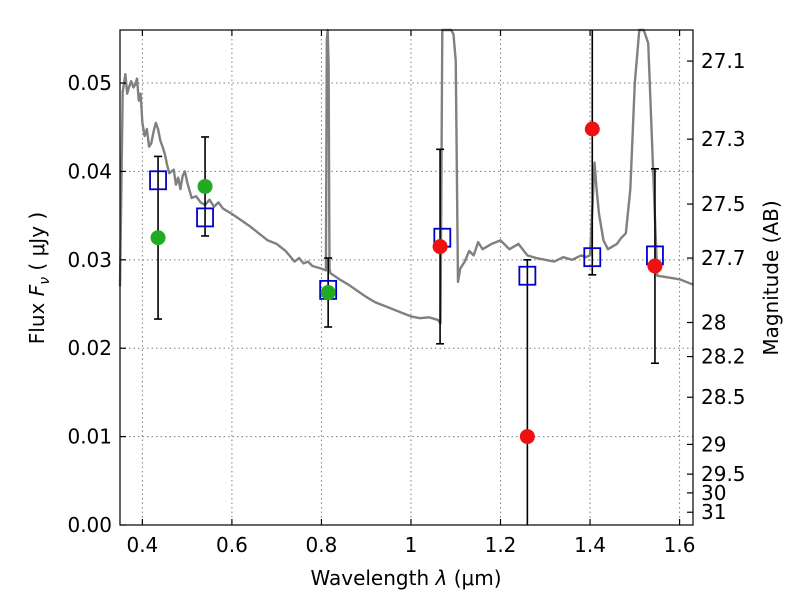 The height and width of the screenshot is (604, 800). Describe the element at coordinates (680, 545) in the screenshot. I see `x-tick-label-6: 1.6` at that location.